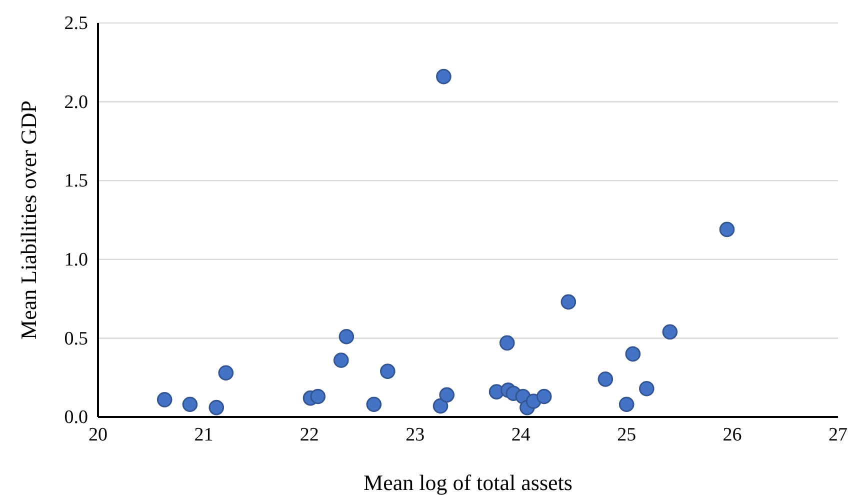 The width and height of the screenshot is (853, 495). What do you see at coordinates (521, 435) in the screenshot?
I see `x-tick-label: 24` at bounding box center [521, 435].